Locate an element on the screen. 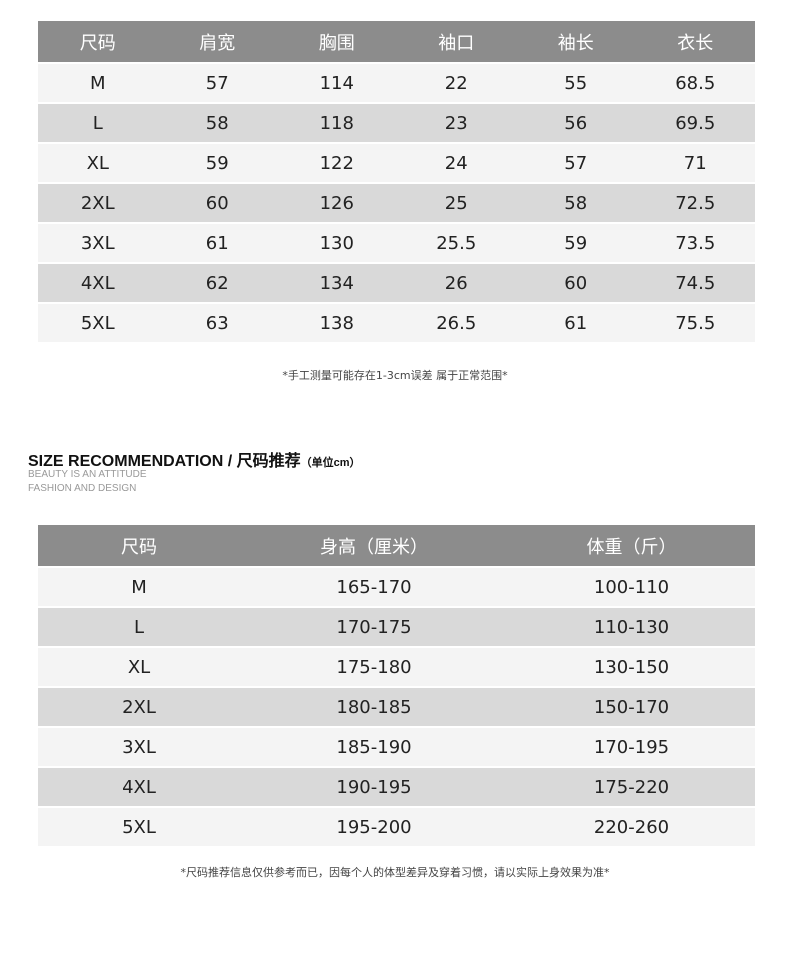 This screenshot has width=790, height=959. table-row: 5XL 63 138 26.5 61 75.5 is located at coordinates (396, 322).